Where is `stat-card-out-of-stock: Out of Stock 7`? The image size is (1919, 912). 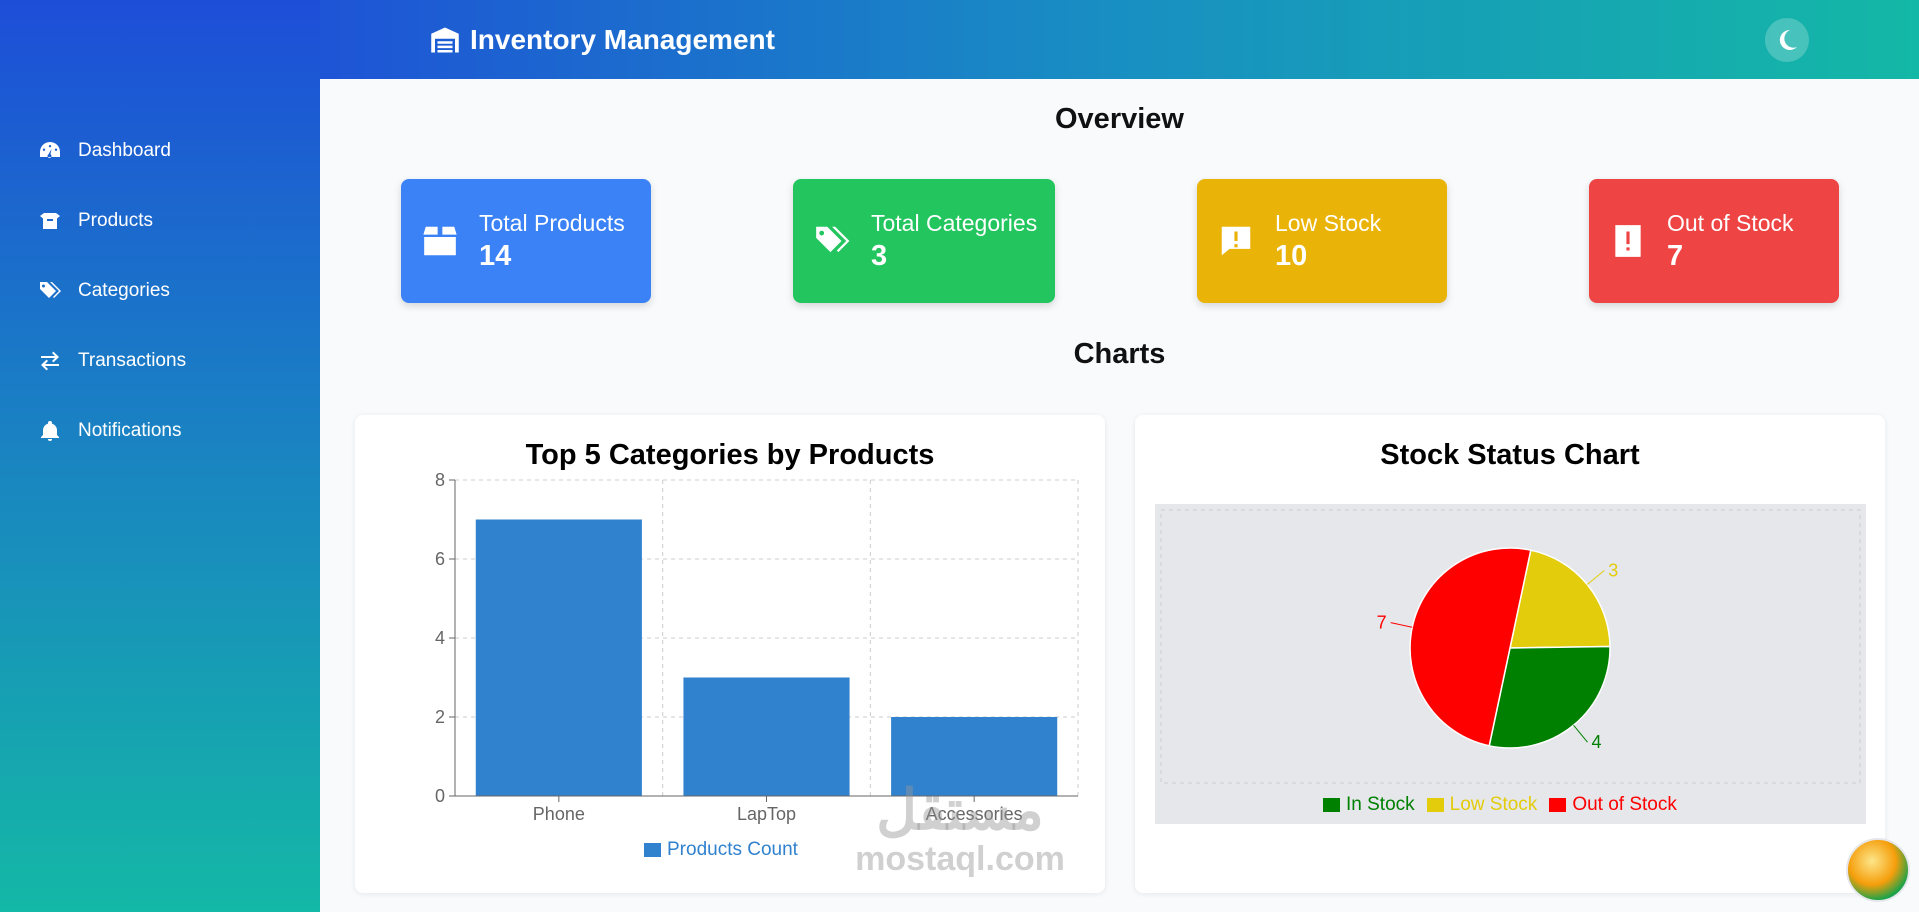 stat-card-out-of-stock: Out of Stock 7 is located at coordinates (1714, 241).